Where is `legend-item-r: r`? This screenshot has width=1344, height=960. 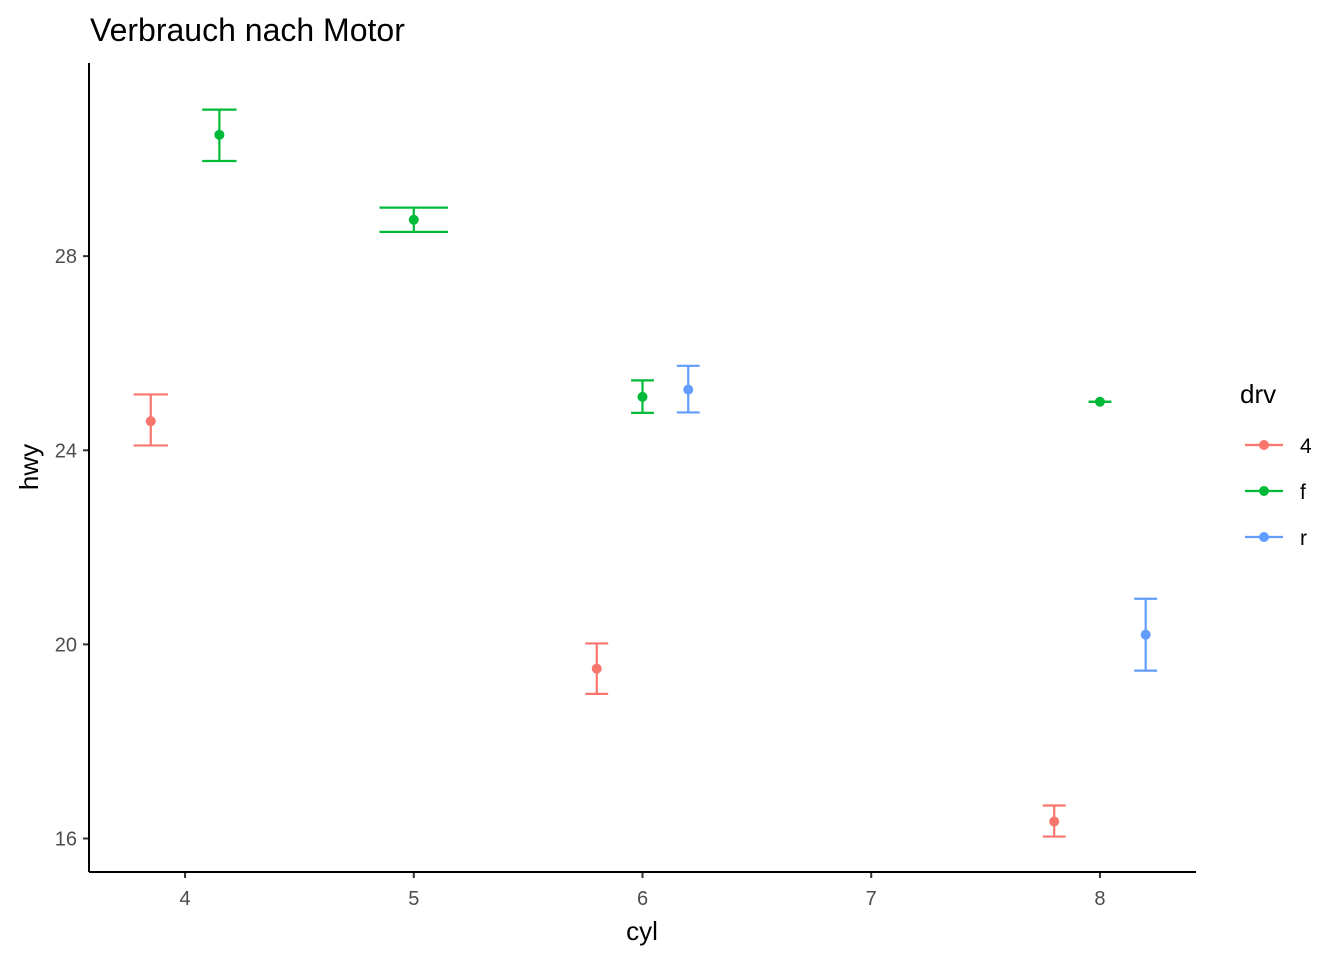
legend-item-r: r is located at coordinates (1276, 538).